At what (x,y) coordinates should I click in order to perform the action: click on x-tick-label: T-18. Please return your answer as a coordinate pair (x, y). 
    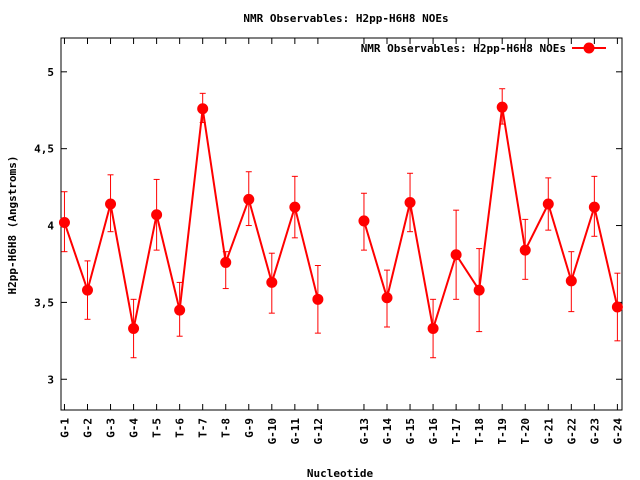
    Looking at the image, I should click on (479, 431).